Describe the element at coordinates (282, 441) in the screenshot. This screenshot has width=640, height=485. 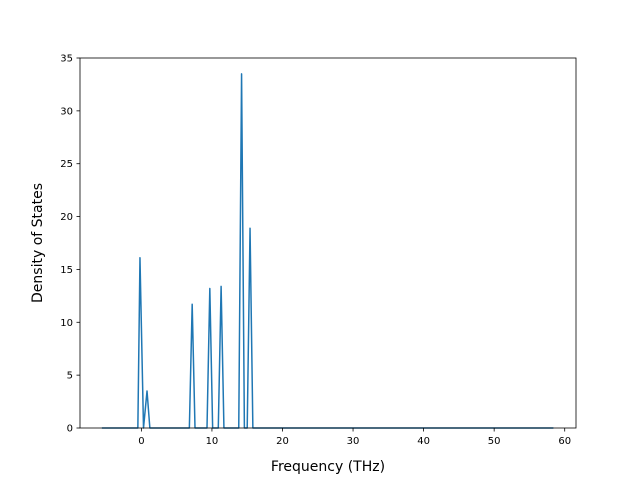
I see `x-tick-label: 20` at that location.